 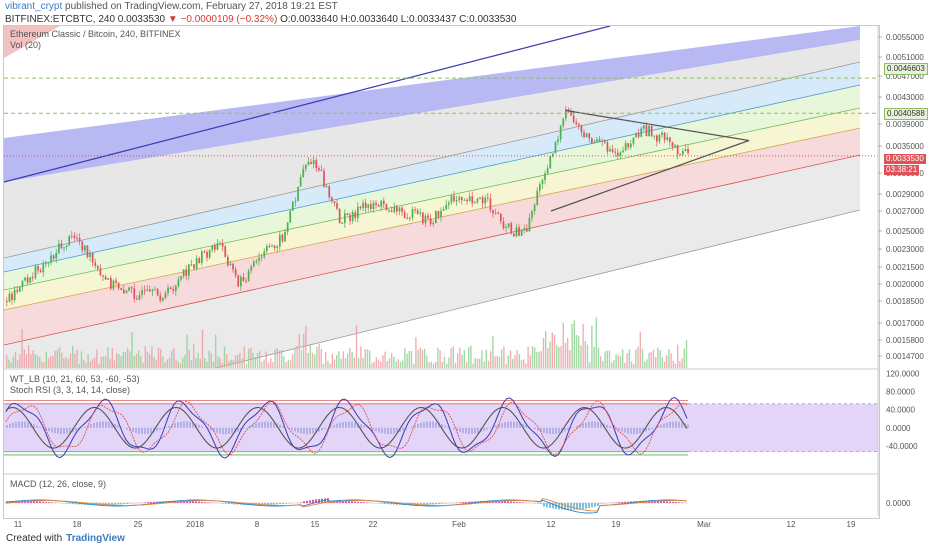 I want to click on tradingview-logo: TradingView, so click(x=95, y=538).